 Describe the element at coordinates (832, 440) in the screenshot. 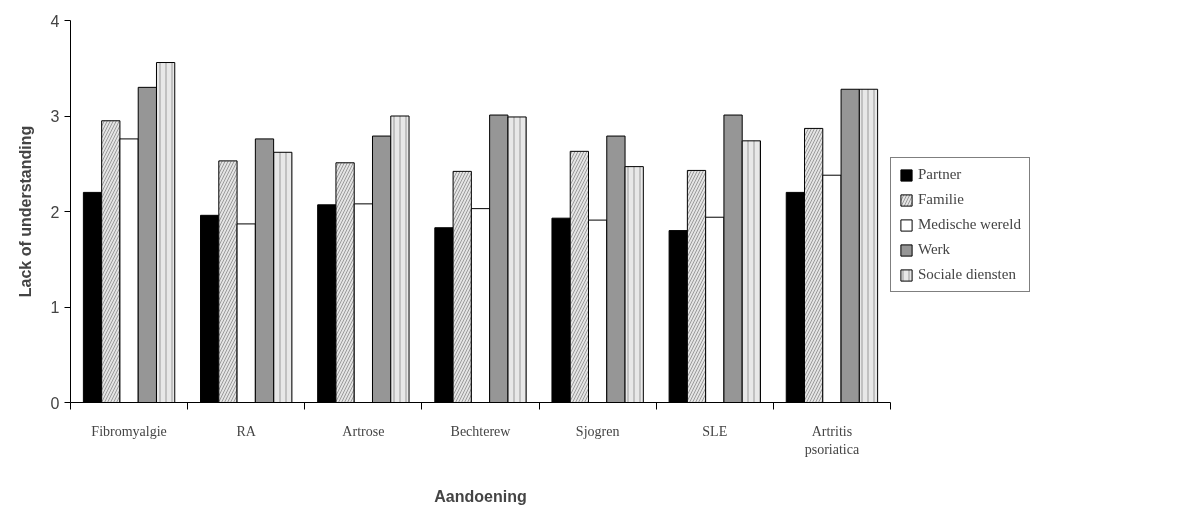

I see `x-tick-label: Artritis psoriatica` at that location.